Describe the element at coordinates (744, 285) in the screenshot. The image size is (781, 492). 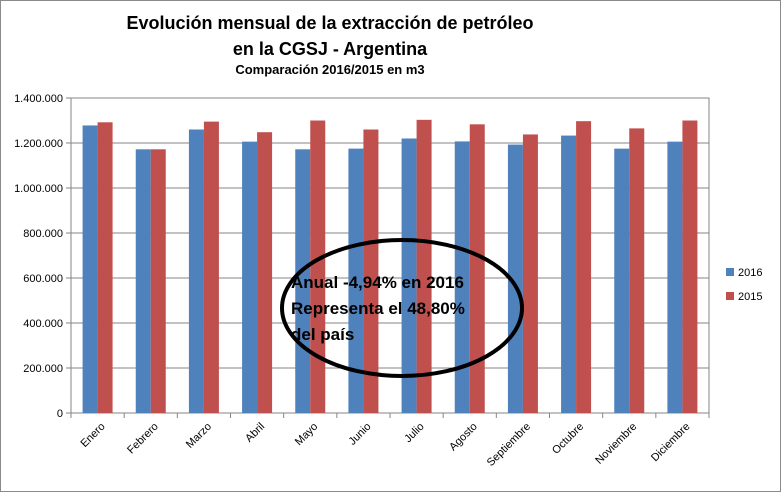
I see `legend: 2016 2015` at that location.